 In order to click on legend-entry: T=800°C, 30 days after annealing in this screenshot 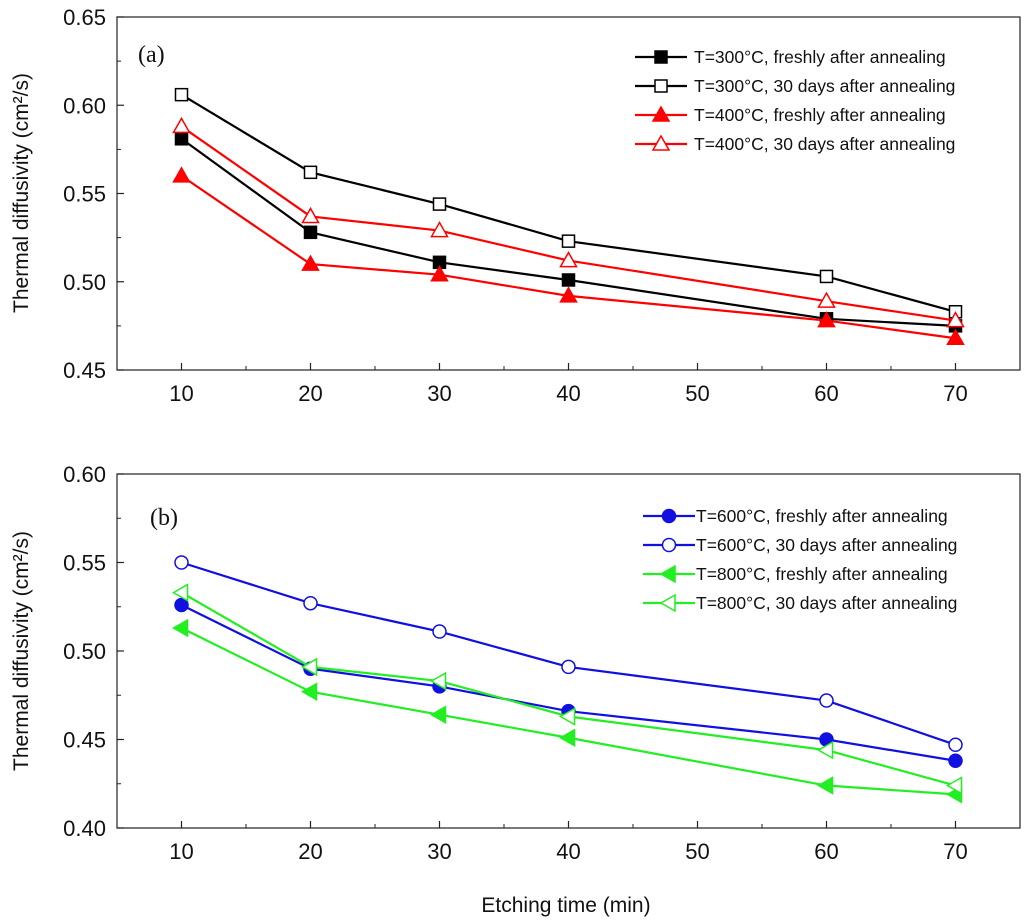, I will do `click(826, 603)`.